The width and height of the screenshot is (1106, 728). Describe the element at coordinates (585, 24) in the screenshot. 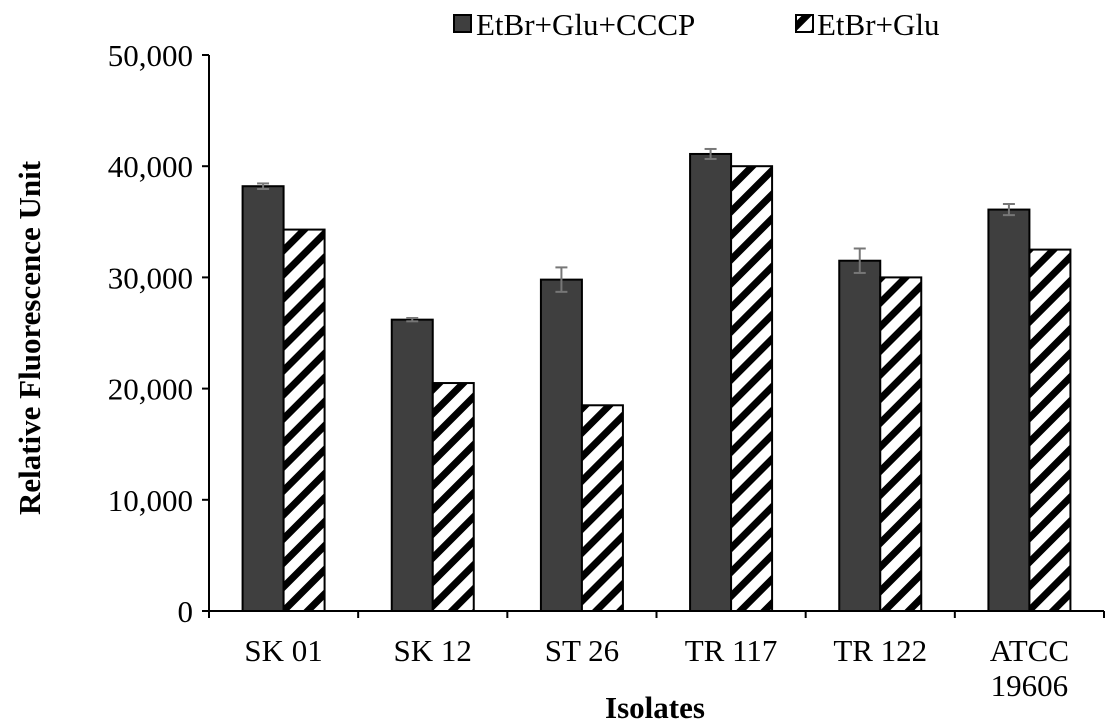

I see `legend-label-series-1: EtBr+Glu+CCCP` at that location.